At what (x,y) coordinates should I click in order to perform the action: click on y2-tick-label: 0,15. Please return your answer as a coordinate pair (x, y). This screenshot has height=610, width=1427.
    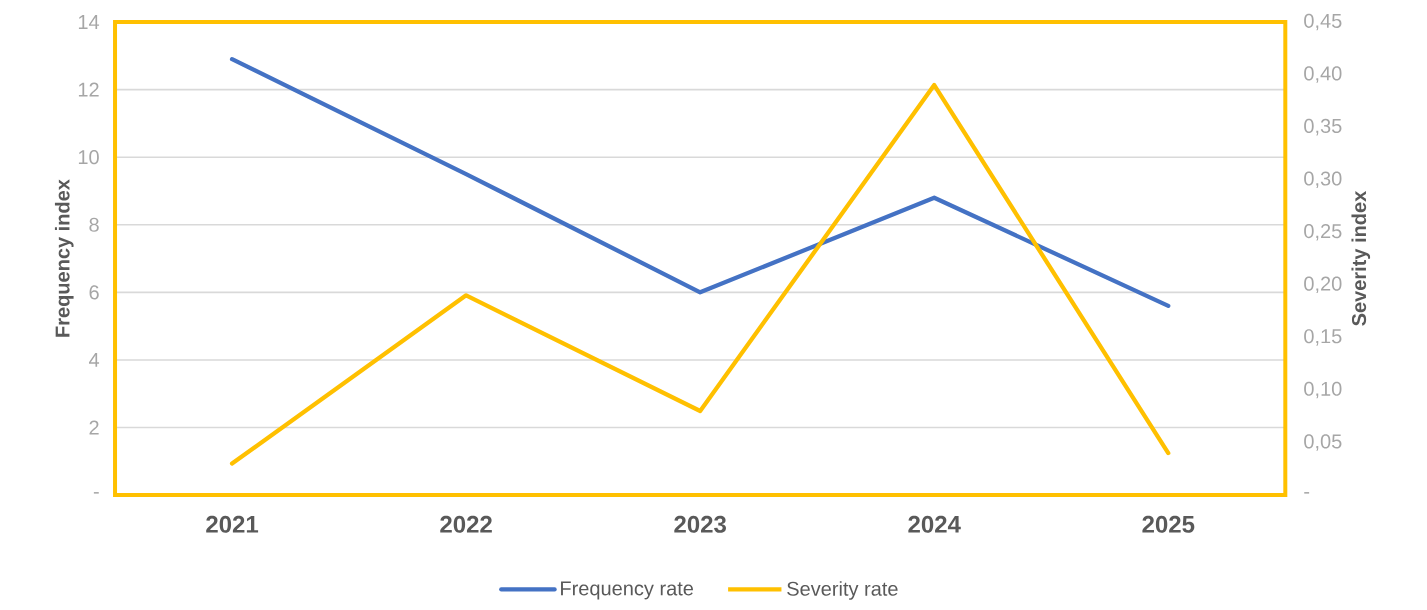
    Looking at the image, I should click on (1323, 337).